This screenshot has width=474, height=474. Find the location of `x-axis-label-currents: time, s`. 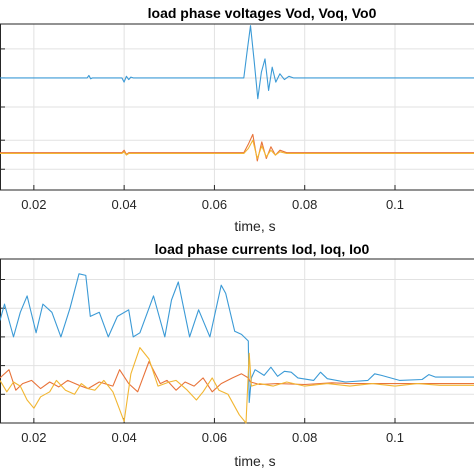

x-axis-label-currents: time, s is located at coordinates (254, 461).